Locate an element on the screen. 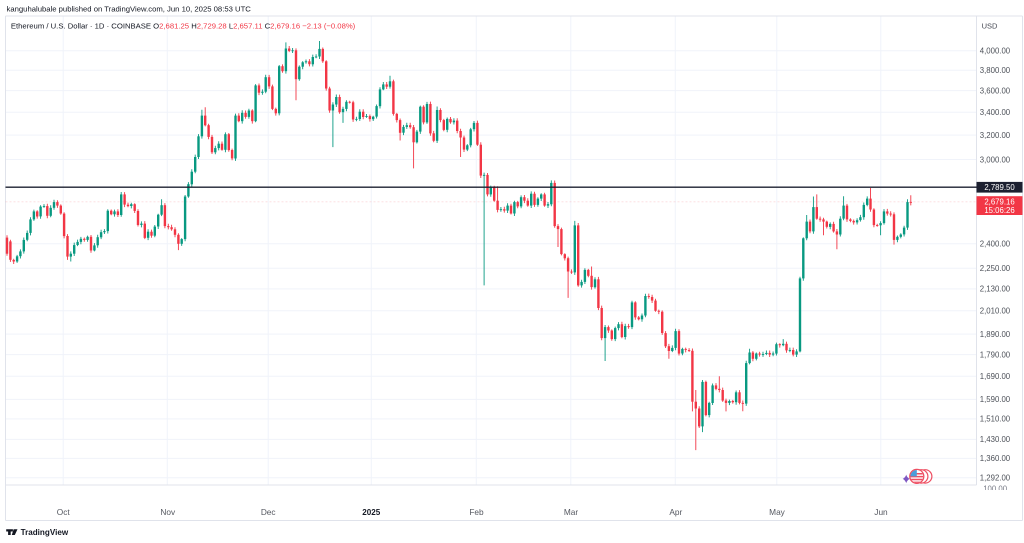 The width and height of the screenshot is (1024, 543). svg-text: Feb is located at coordinates (476, 512).